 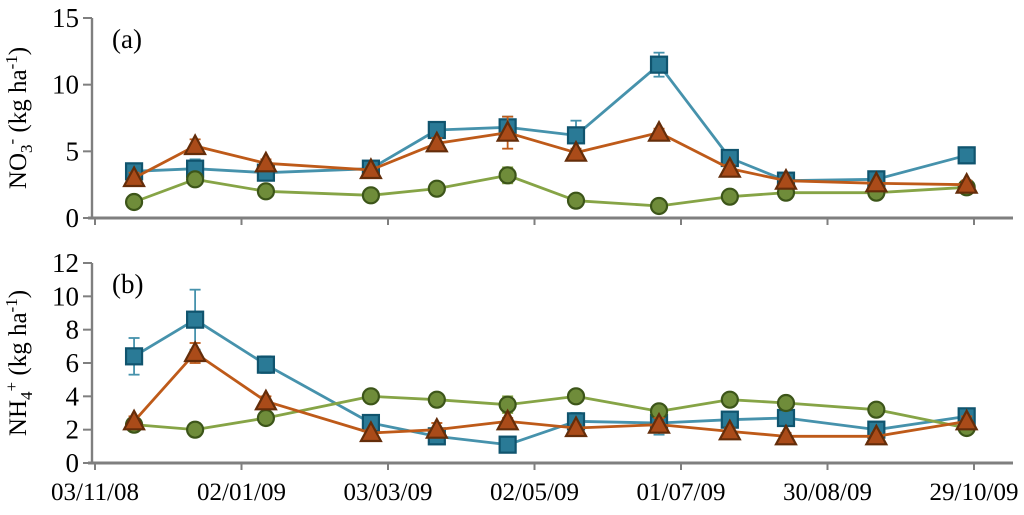 What do you see at coordinates (19, 118) in the screenshot?
I see `y-axis-title-a: NO3- (kg ha-1)` at bounding box center [19, 118].